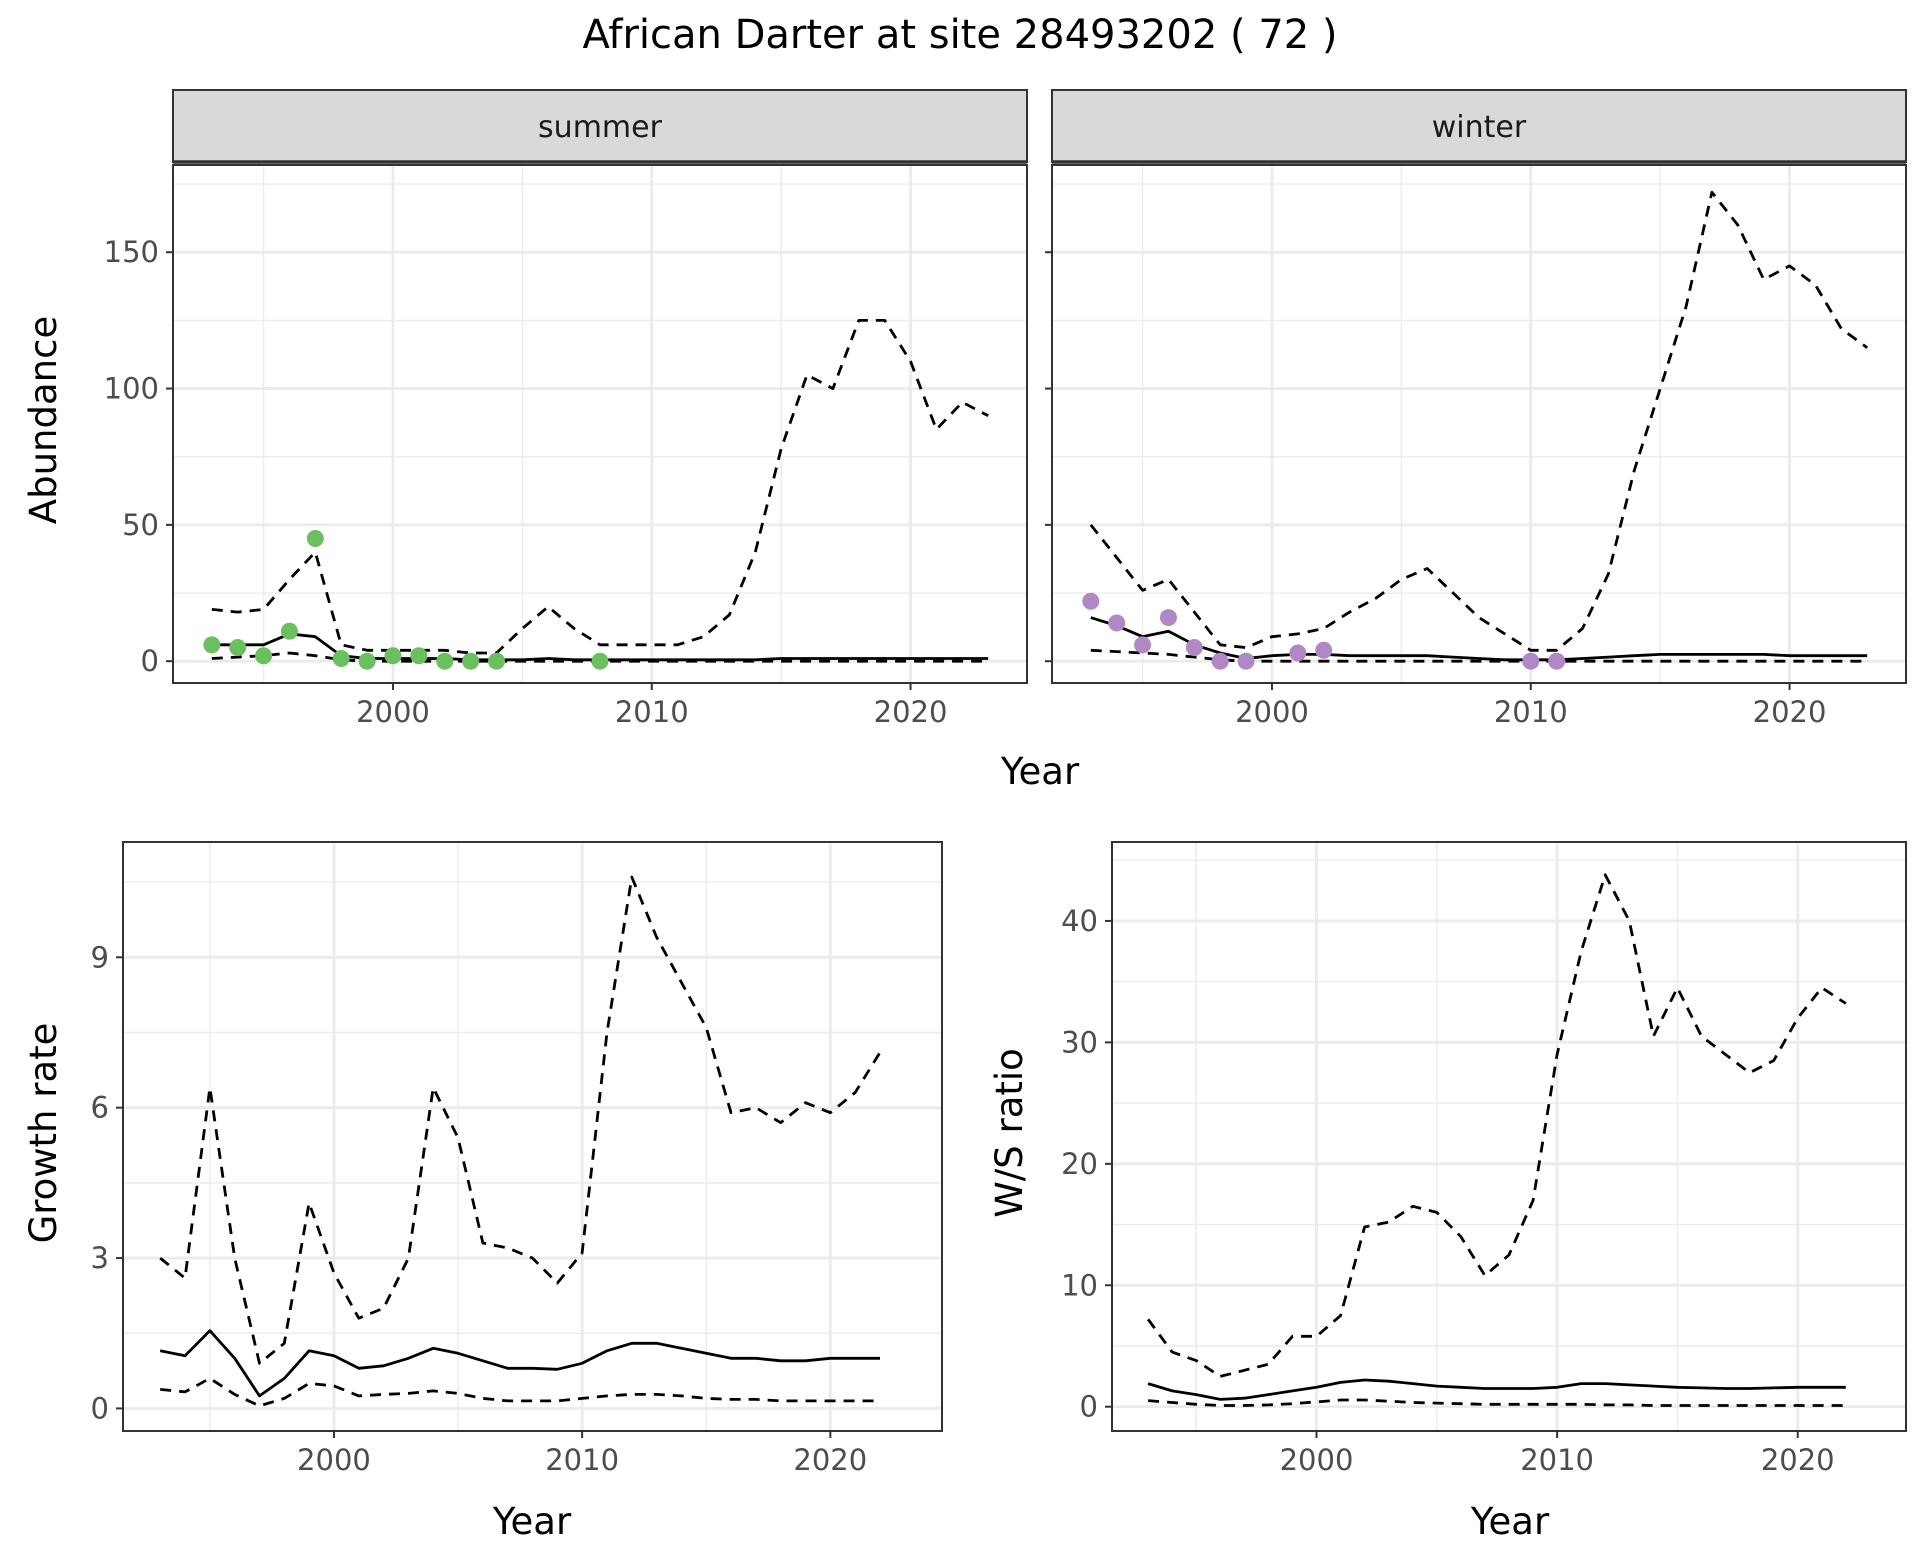 This screenshot has height=1560, width=1920. What do you see at coordinates (1079, 1042) in the screenshot?
I see `y-tick-label: 30` at bounding box center [1079, 1042].